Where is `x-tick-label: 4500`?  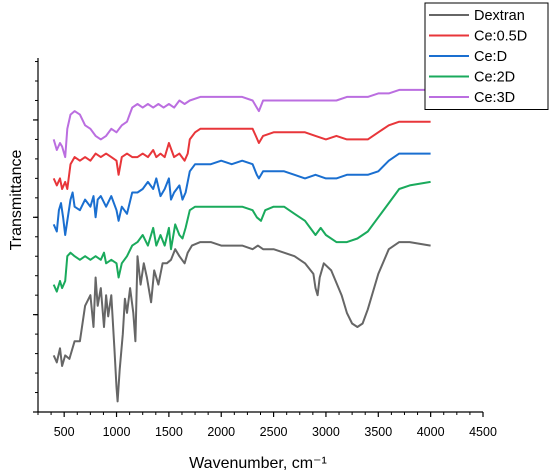
x-tick-label: 4500 is located at coordinates (483, 432).